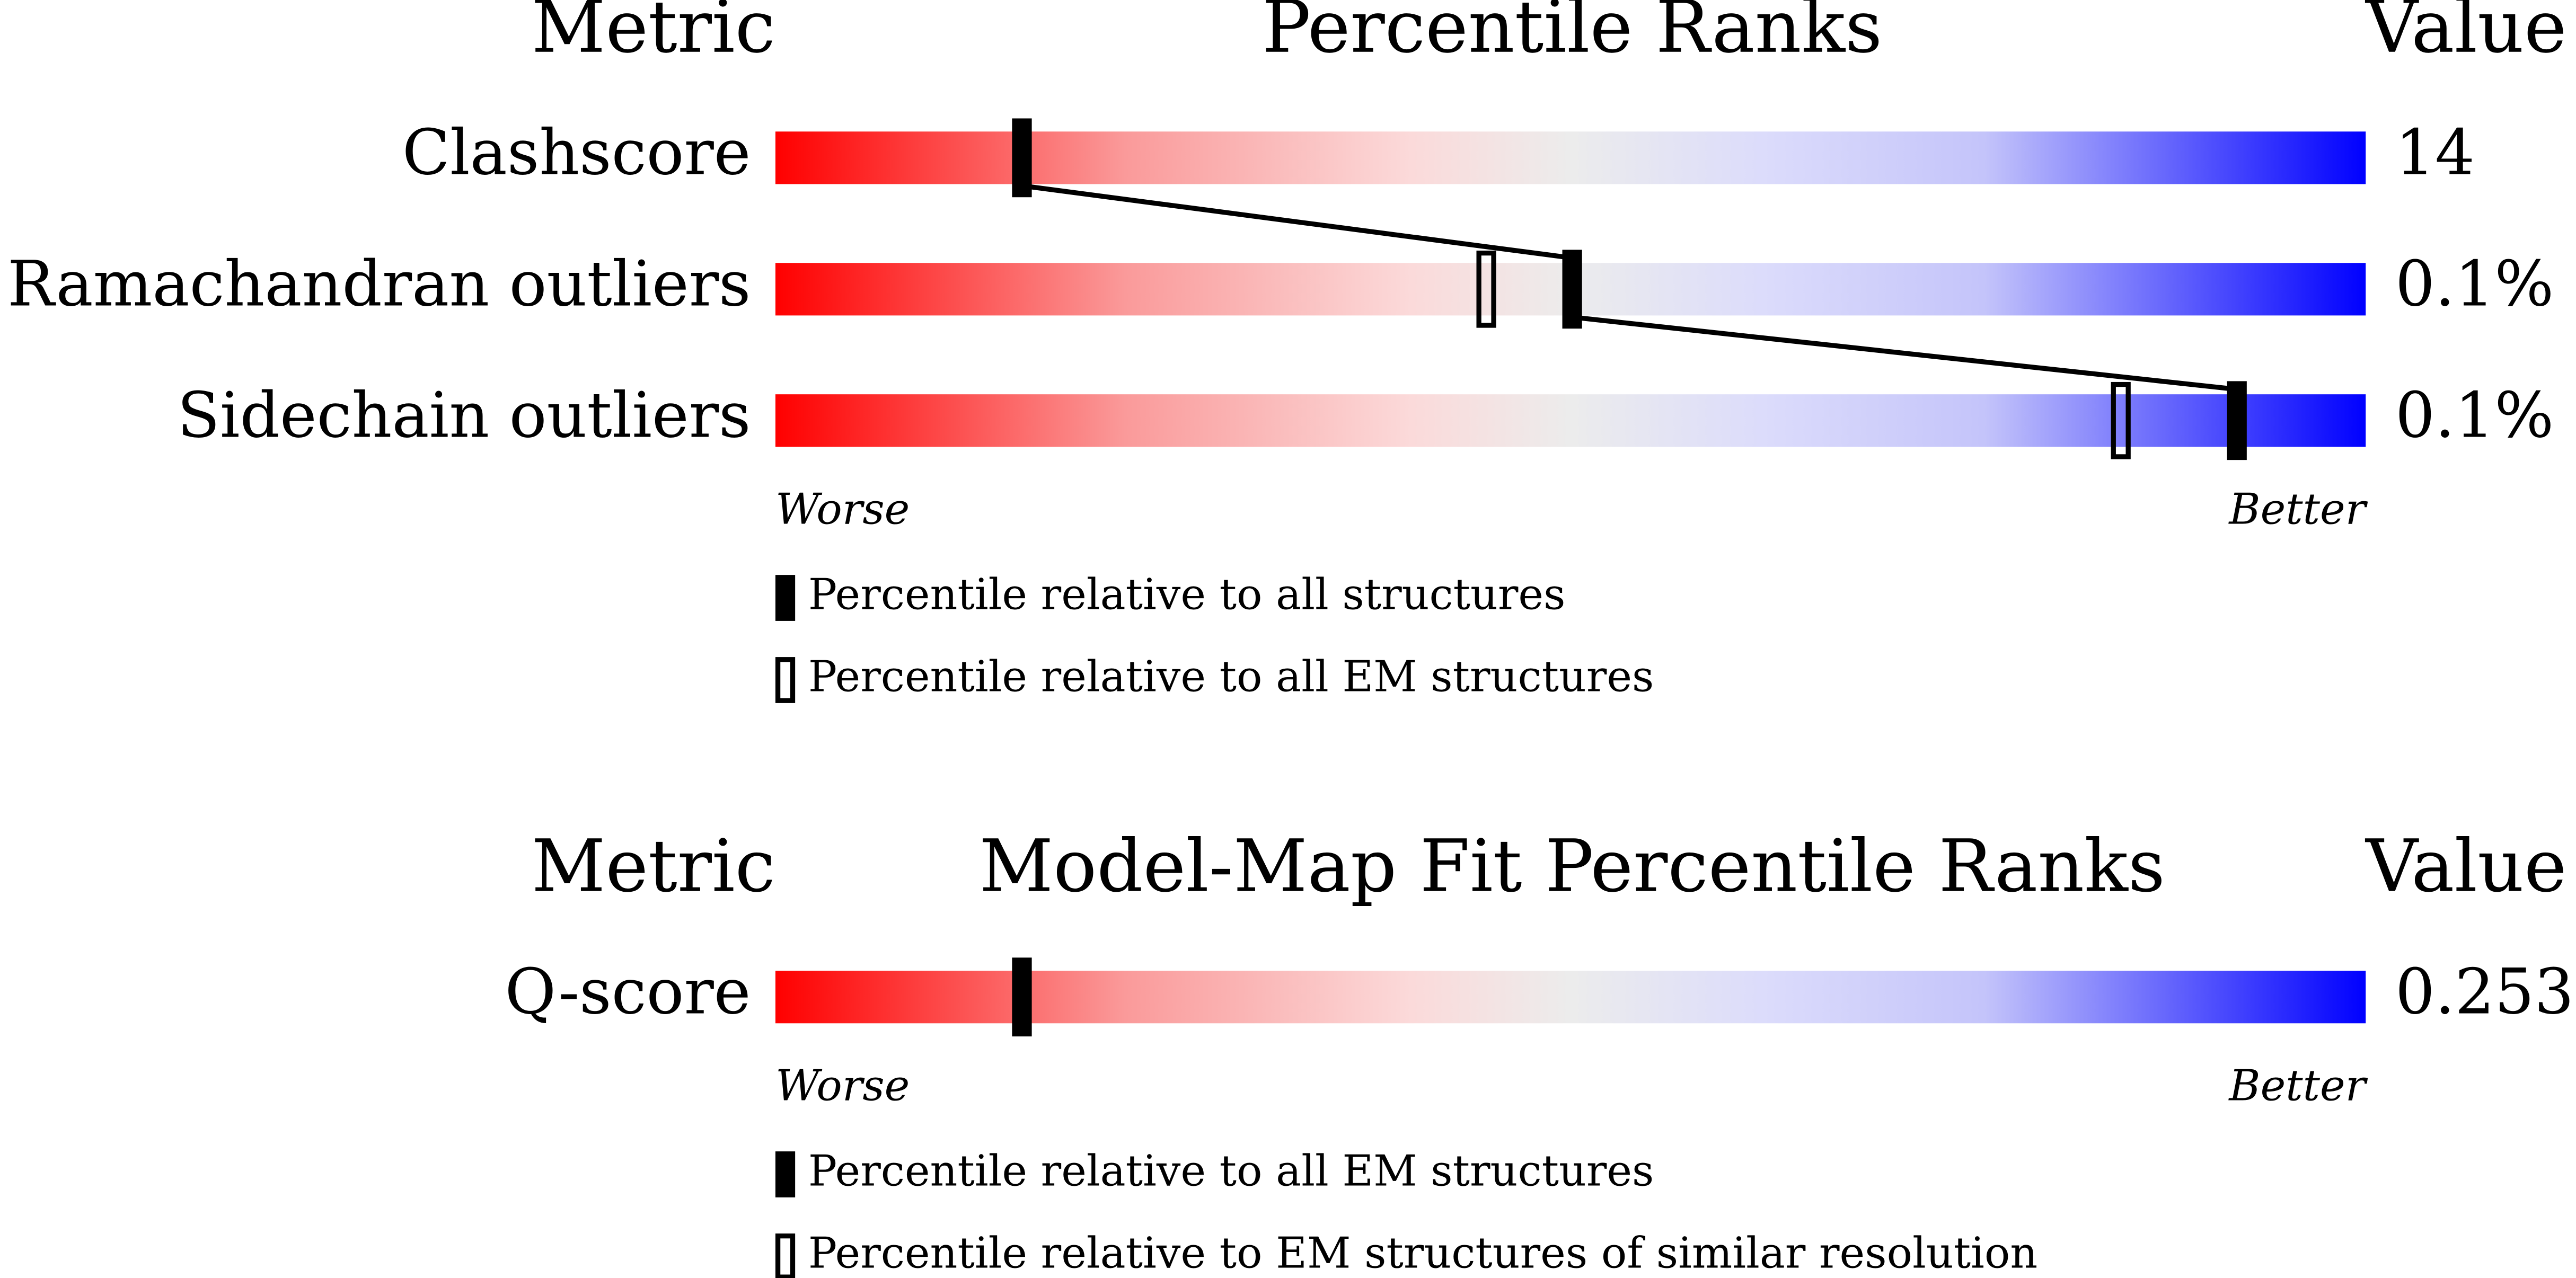  What do you see at coordinates (2435, 152) in the screenshot?
I see `metric-value: 14` at bounding box center [2435, 152].